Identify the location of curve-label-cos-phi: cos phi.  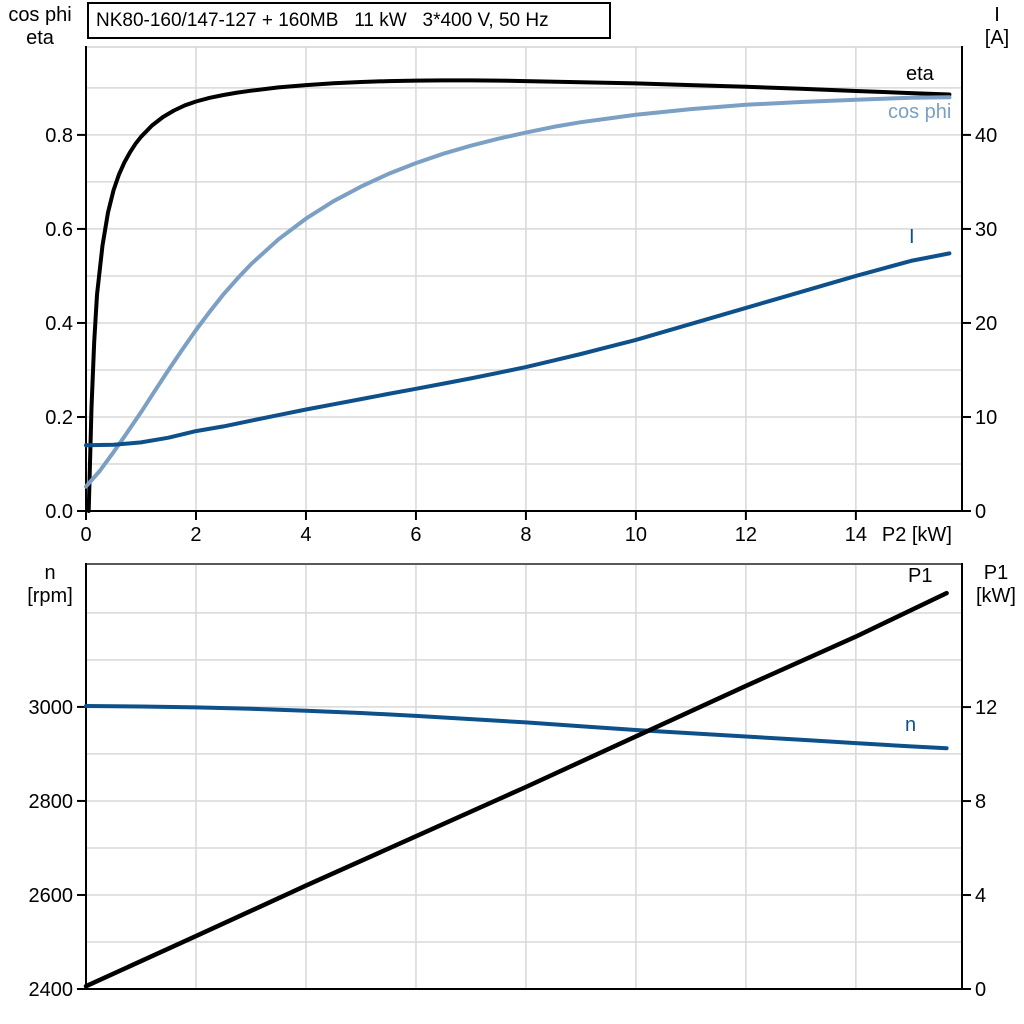
(920, 112).